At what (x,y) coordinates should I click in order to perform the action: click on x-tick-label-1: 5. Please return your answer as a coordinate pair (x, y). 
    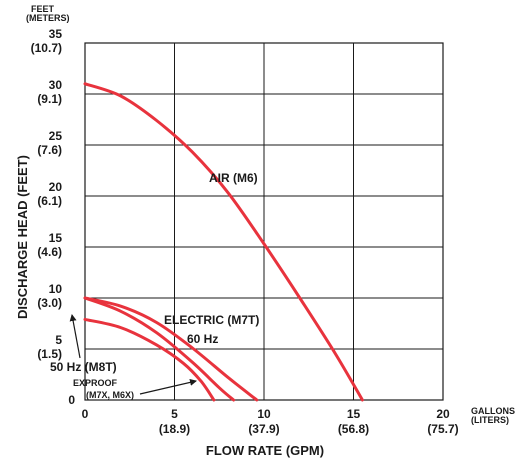
    Looking at the image, I should click on (174, 414).